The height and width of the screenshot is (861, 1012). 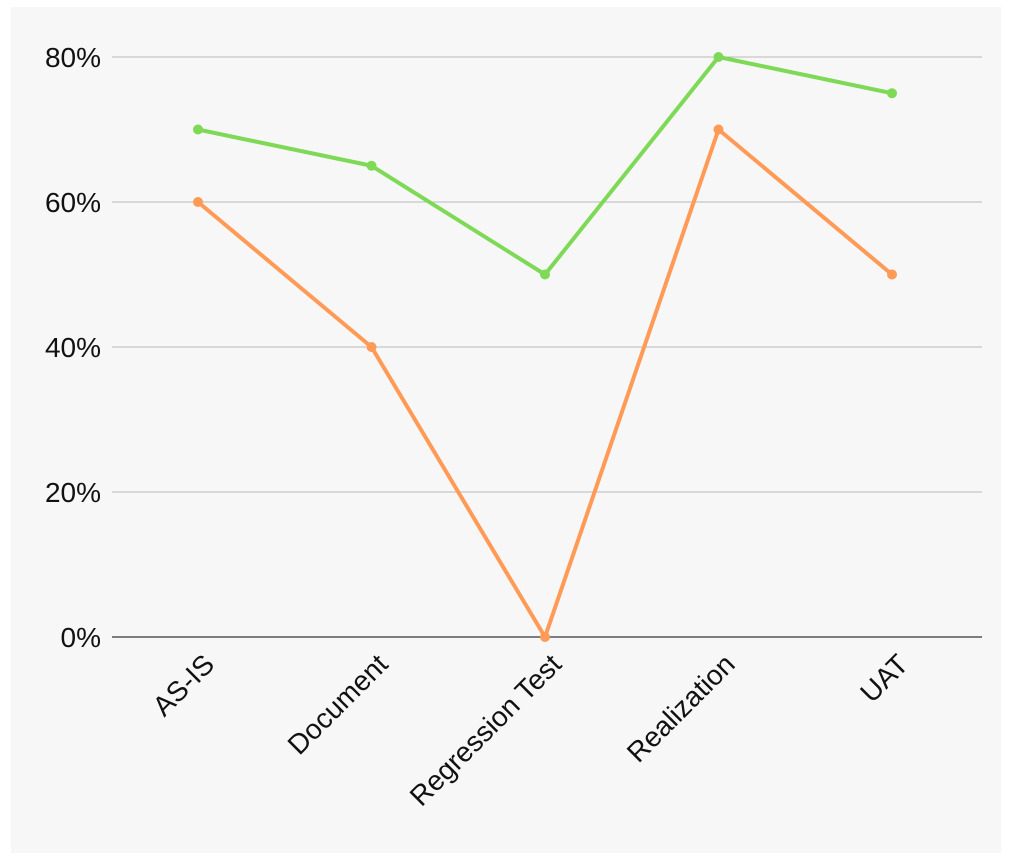 I want to click on x-tick-label: UAT, so click(x=884, y=678).